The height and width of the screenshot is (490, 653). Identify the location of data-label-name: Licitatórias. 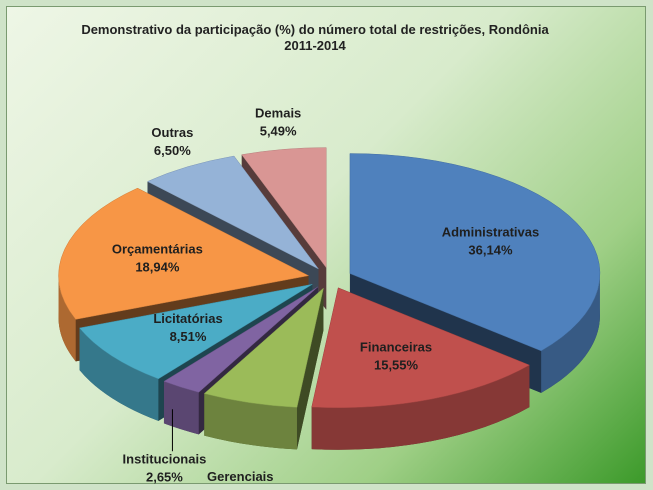
(187, 318).